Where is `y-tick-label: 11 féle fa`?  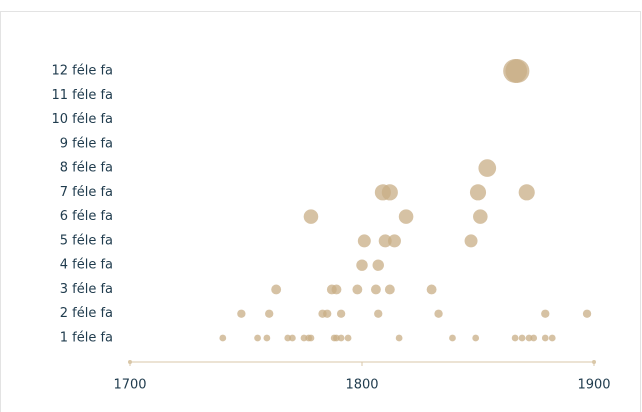 y-tick-label: 11 féle fa is located at coordinates (82, 95).